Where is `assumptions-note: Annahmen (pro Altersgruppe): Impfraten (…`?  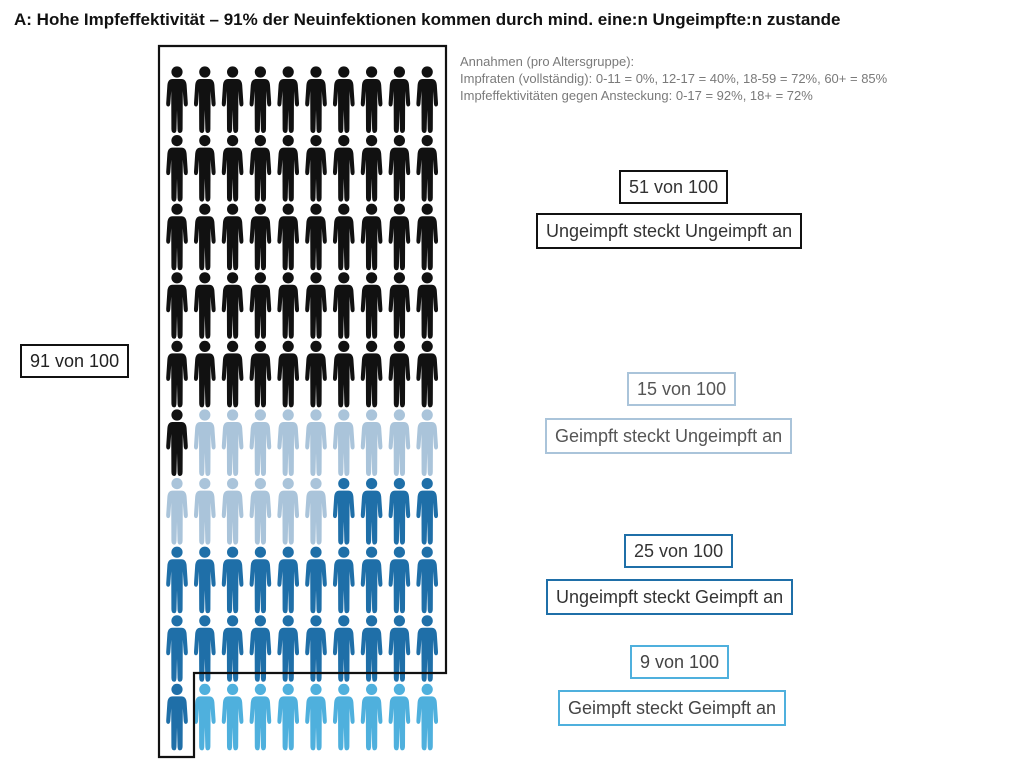
assumptions-note: Annahmen (pro Altersgruppe): Impfraten (… is located at coordinates (673, 78).